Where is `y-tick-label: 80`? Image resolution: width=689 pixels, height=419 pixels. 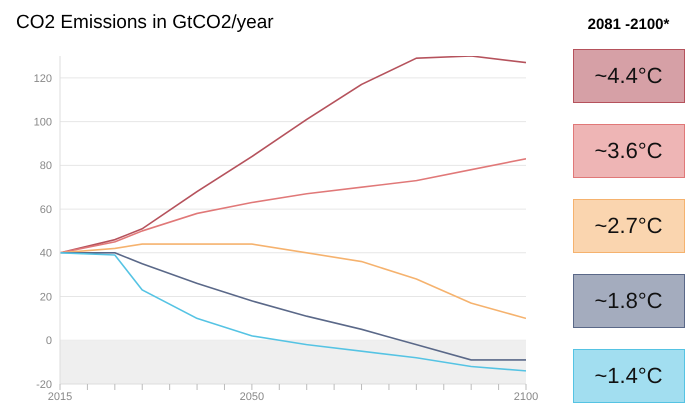
y-tick-label: 80 is located at coordinates (46, 166).